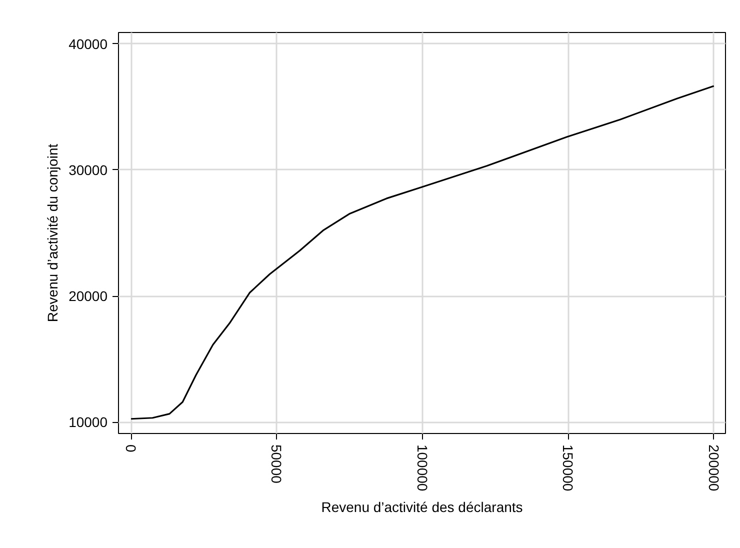  I want to click on y-tick-label: 20000, so click(88, 296).